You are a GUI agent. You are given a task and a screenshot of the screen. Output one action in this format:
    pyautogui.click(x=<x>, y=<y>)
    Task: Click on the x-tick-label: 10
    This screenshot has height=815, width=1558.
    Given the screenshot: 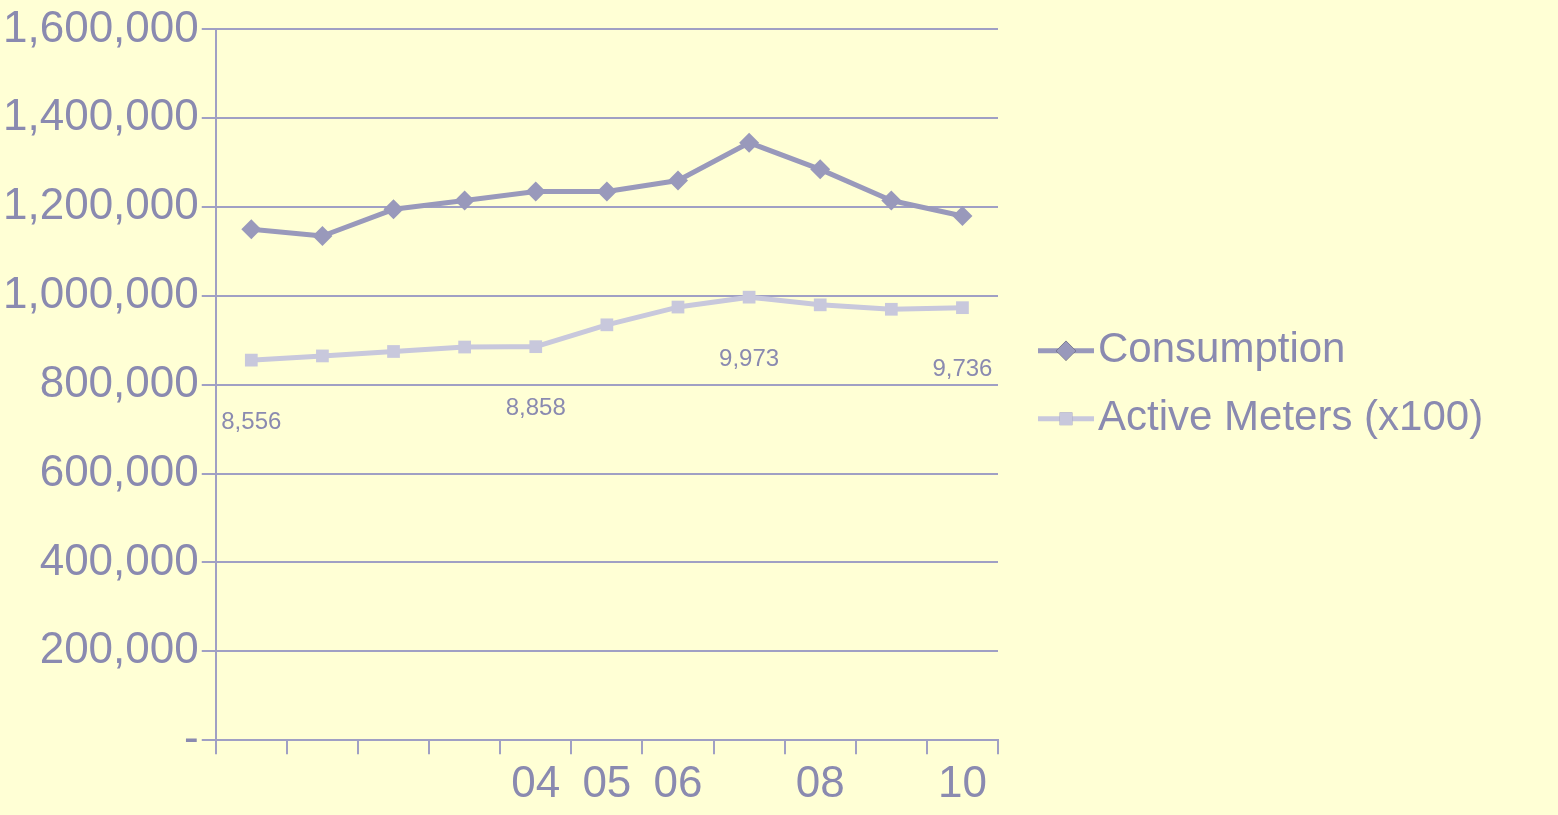 What is the action you would take?
    pyautogui.click(x=962, y=781)
    